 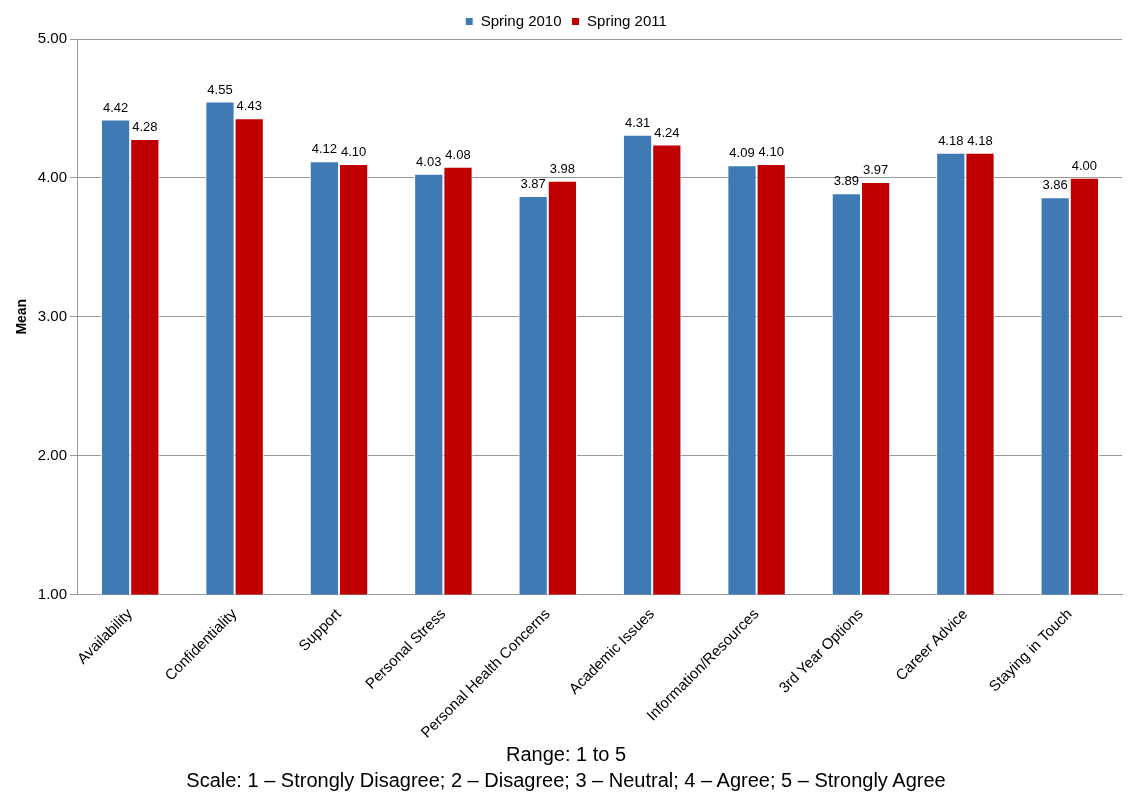 I want to click on data-label: 4.24, so click(x=667, y=132).